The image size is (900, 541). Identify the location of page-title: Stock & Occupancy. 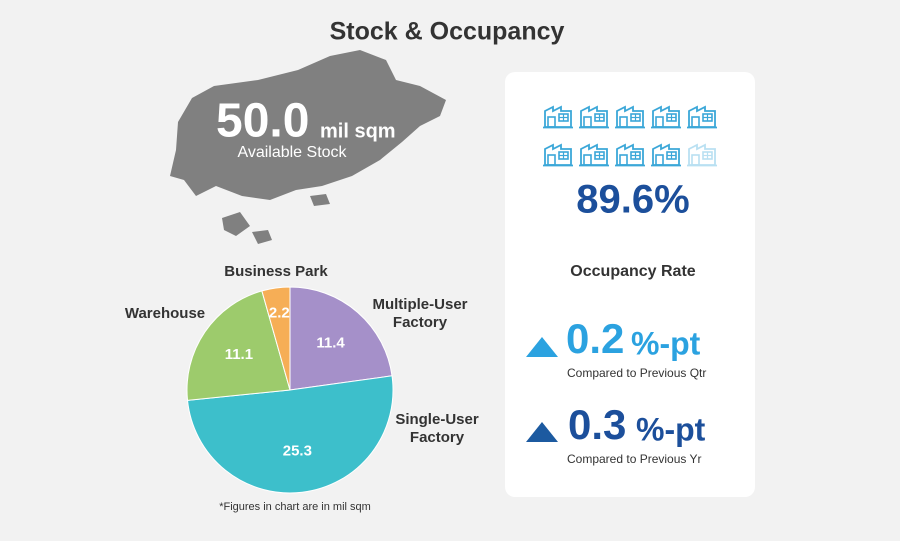
(447, 32).